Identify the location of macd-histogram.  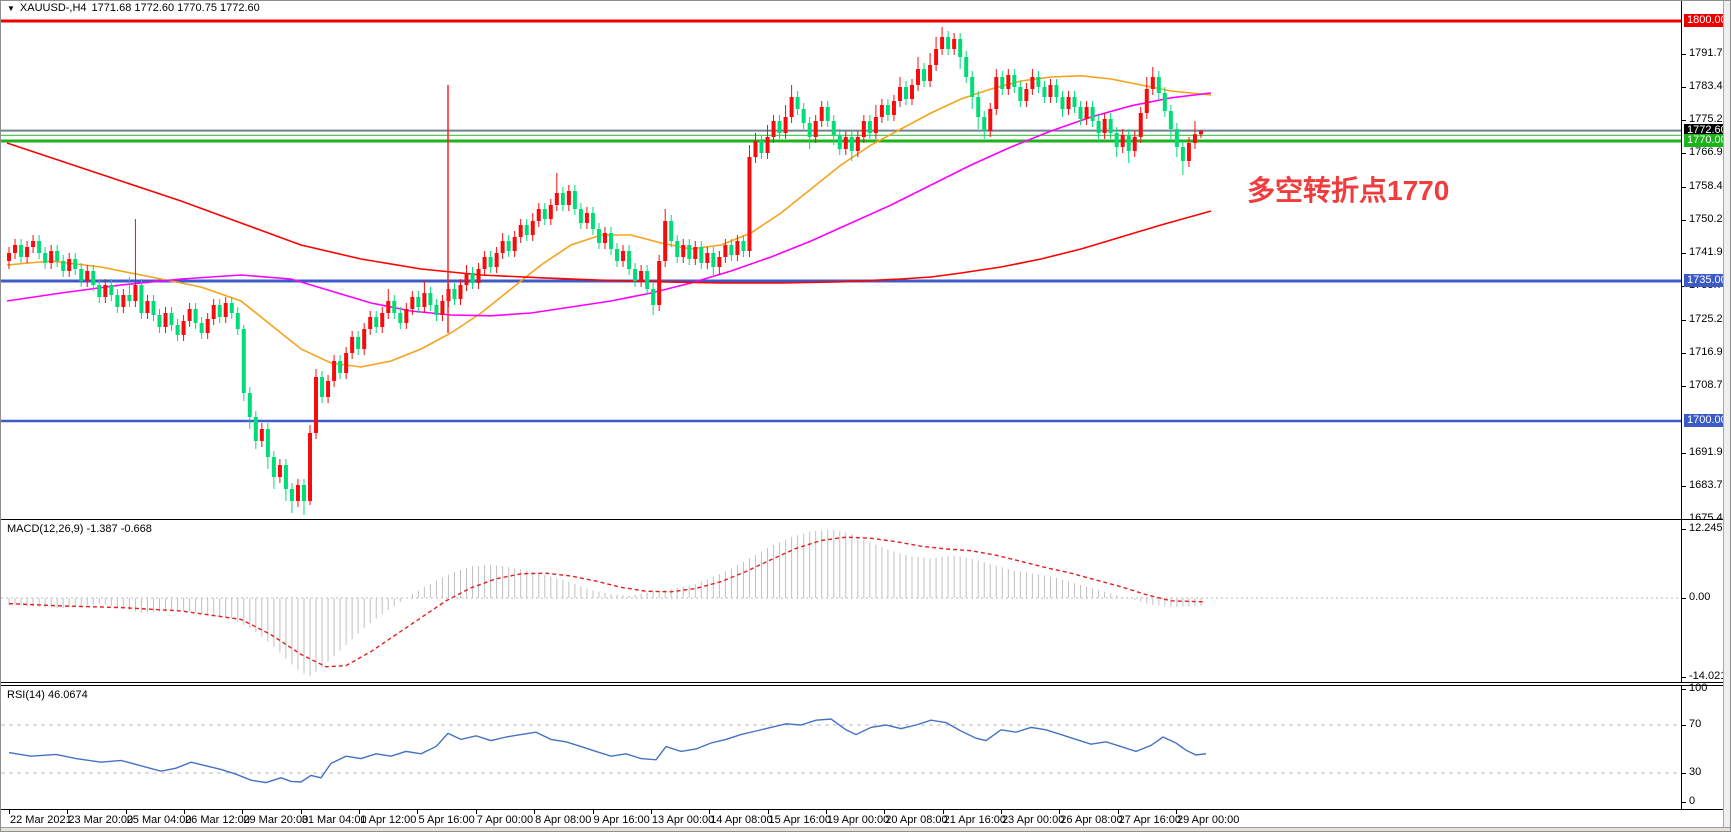
(605, 603).